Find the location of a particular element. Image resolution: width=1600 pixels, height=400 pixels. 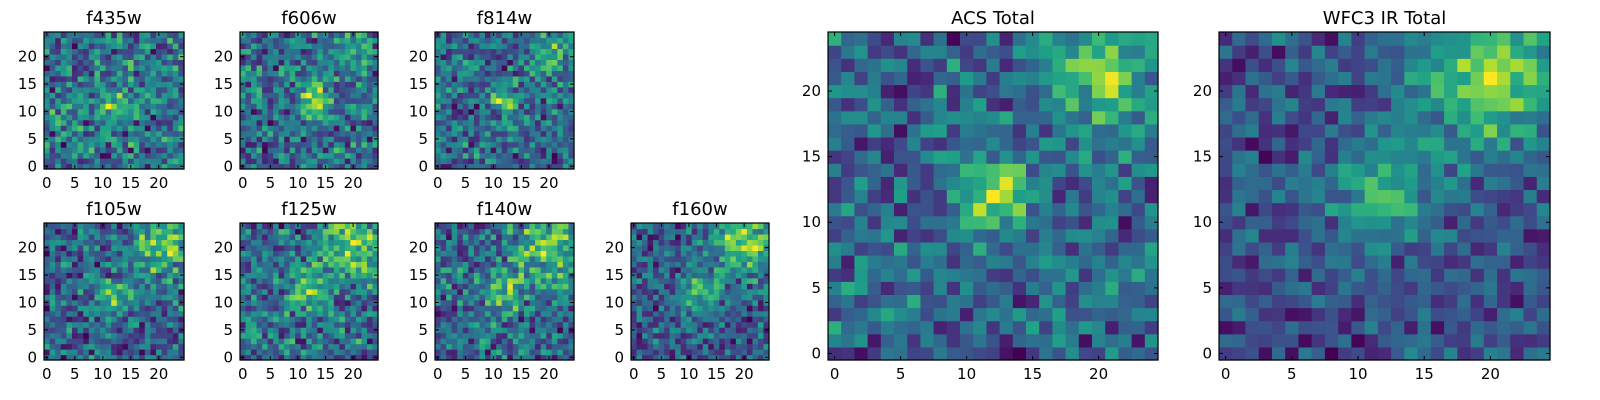

x-tick-label: 20 is located at coordinates (158, 374).